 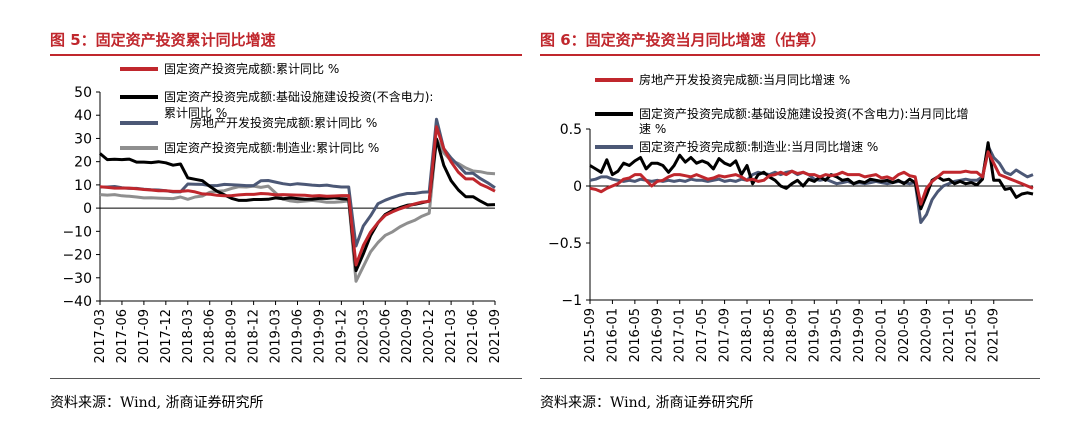 What do you see at coordinates (590, 335) in the screenshot?
I see `x-tick-label: 2015-09` at bounding box center [590, 335].